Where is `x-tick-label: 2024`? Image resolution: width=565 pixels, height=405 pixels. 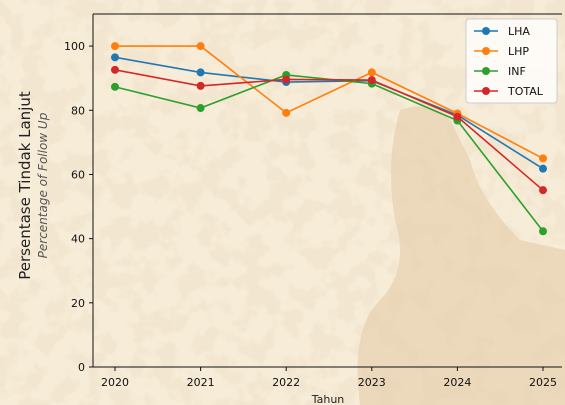
x-tick-label: 2024 is located at coordinates (457, 382).